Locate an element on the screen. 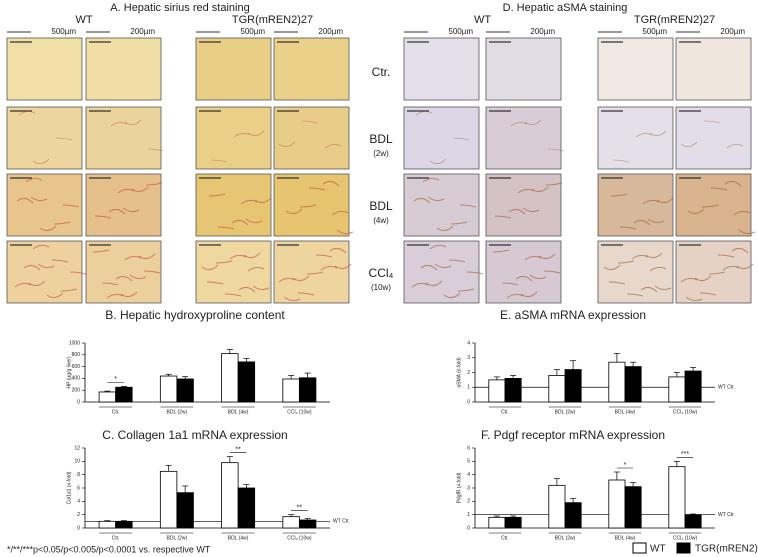 The width and height of the screenshot is (758, 557). y-tick-label: 4 is located at coordinates (468, 475).